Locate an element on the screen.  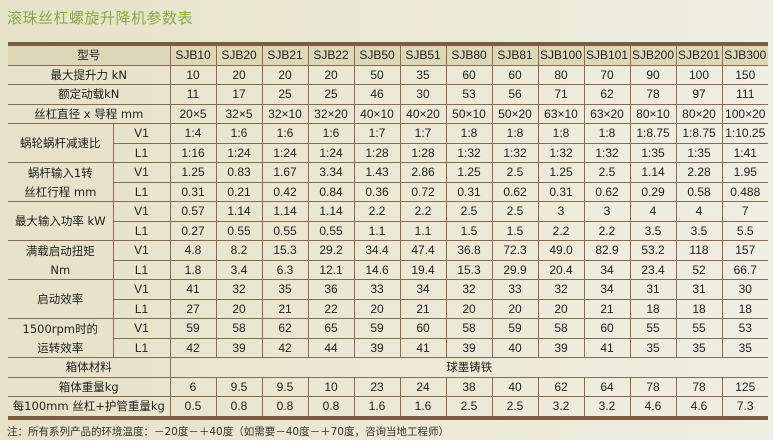
row-label: 丝杠直径 x 导程 mm is located at coordinates (89, 113).